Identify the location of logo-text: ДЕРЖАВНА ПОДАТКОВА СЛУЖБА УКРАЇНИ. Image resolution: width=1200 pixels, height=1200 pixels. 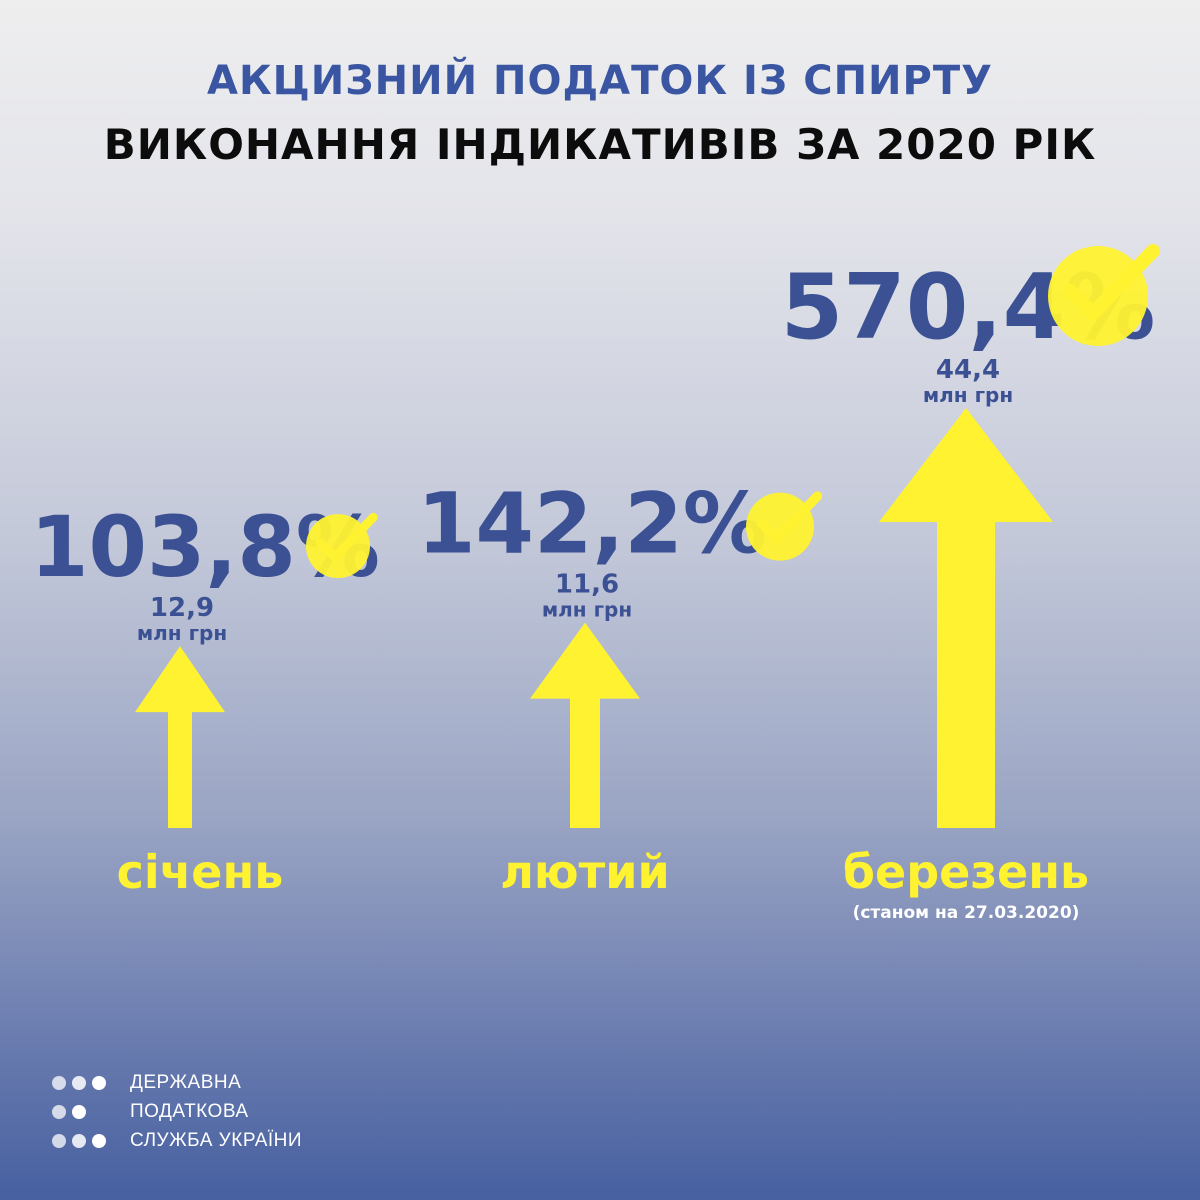
(216, 1111).